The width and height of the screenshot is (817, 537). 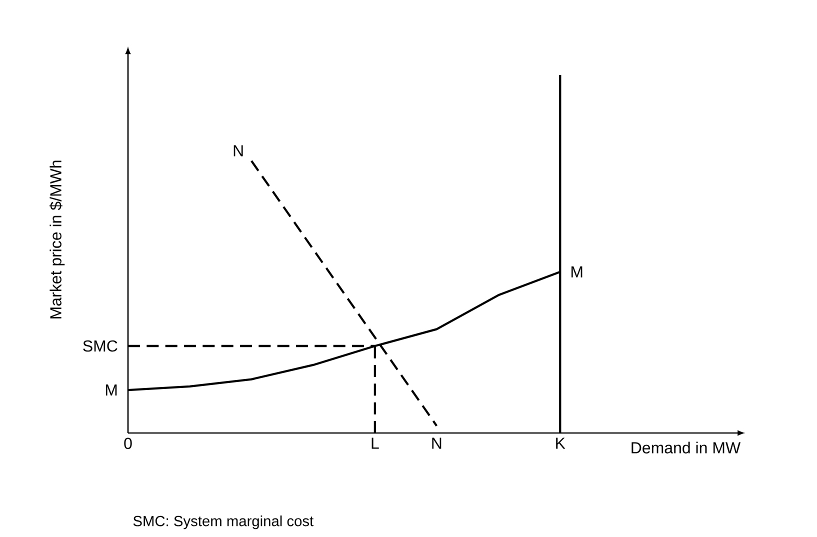 I want to click on x-tick-label: L, so click(x=375, y=443).